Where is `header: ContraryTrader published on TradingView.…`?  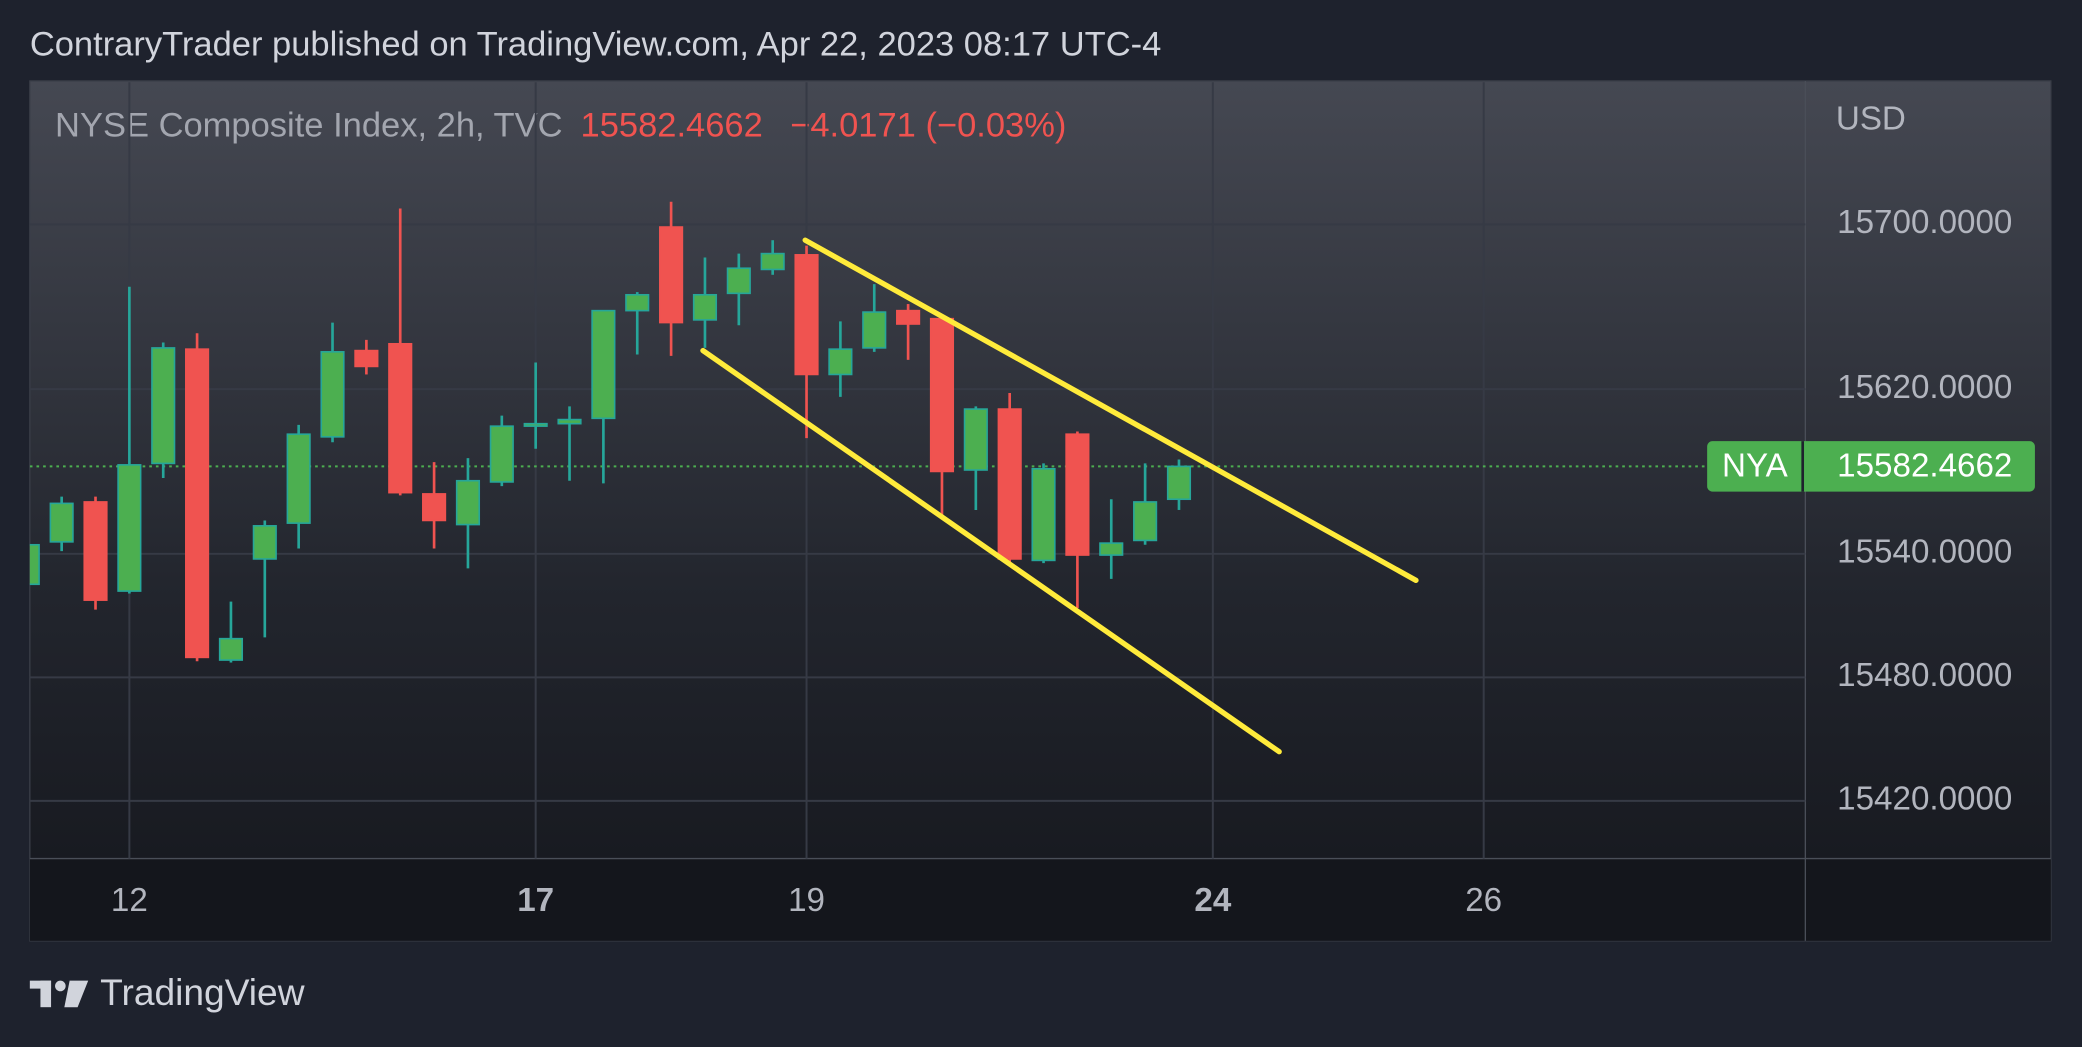 header: ContraryTrader published on TradingView.… is located at coordinates (595, 45).